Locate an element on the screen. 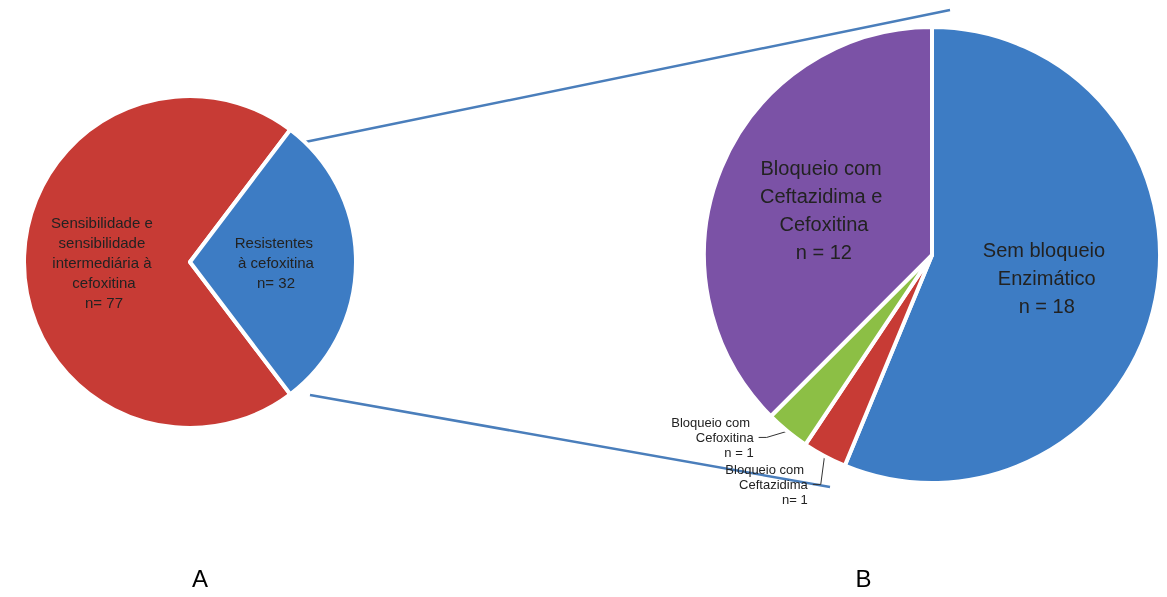 This screenshot has height=597, width=1167. data-label: n = 18 is located at coordinates (1046, 305).